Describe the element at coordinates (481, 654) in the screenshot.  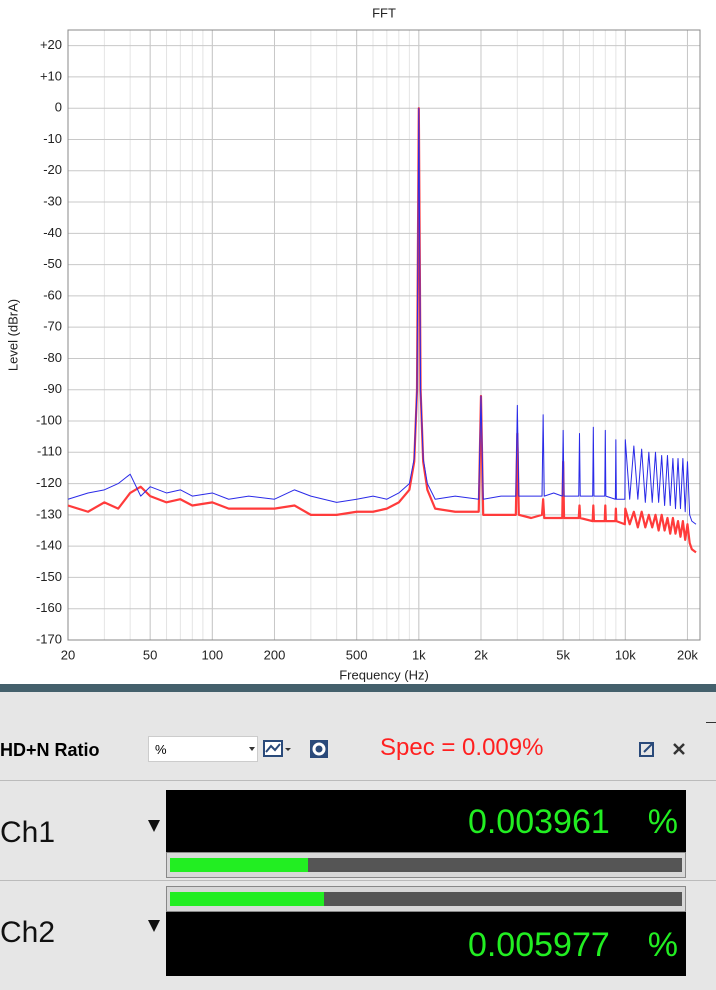
I see `x-tick-label: 2k` at that location.